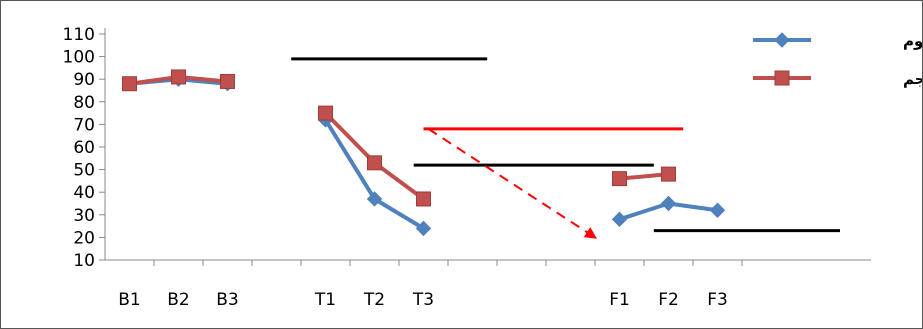 The width and height of the screenshot is (923, 329). What do you see at coordinates (84, 171) in the screenshot?
I see `y-tick-label: 50` at bounding box center [84, 171].